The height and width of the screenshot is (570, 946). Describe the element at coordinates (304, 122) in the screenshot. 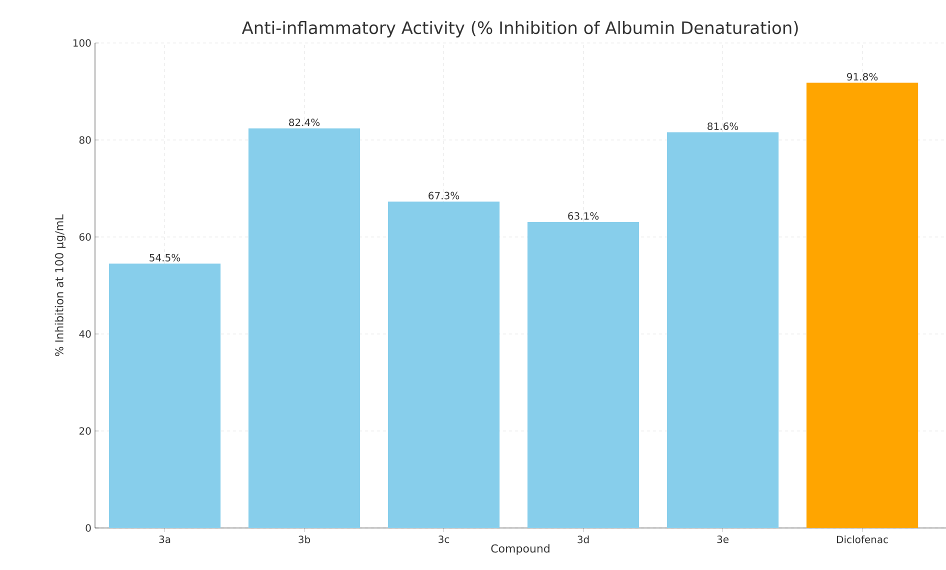

I see `data-label: 82.4%` at that location.